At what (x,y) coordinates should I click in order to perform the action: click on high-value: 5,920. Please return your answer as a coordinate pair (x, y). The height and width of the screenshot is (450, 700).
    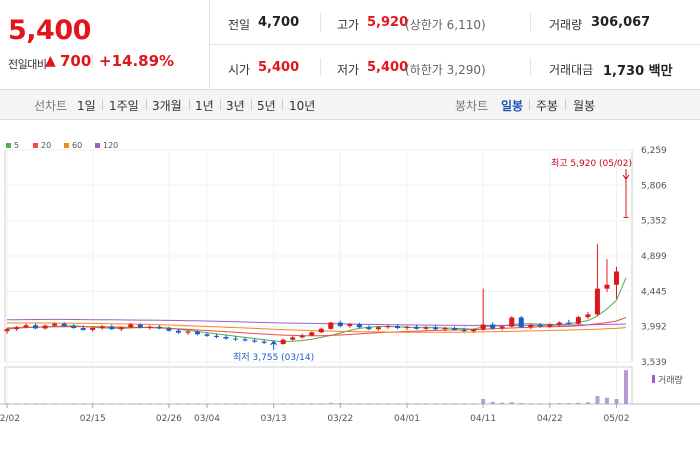
    Looking at the image, I should click on (388, 22).